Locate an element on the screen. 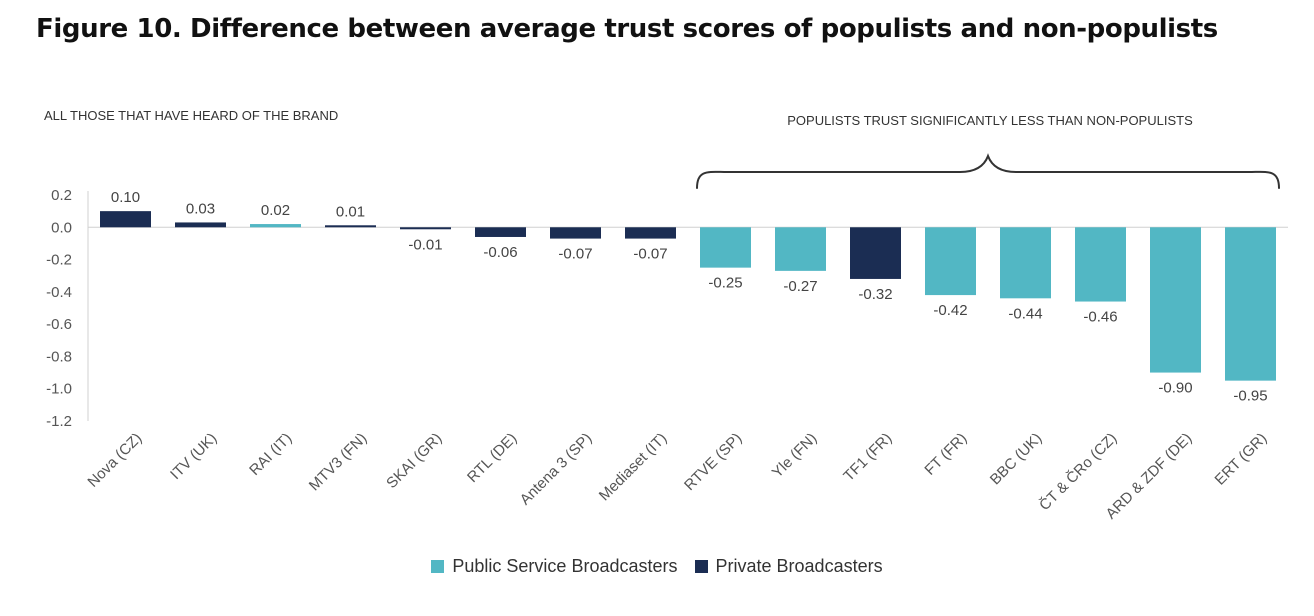 Image resolution: width=1314 pixels, height=616 pixels. y-tick-label: 0.2 is located at coordinates (61, 195).